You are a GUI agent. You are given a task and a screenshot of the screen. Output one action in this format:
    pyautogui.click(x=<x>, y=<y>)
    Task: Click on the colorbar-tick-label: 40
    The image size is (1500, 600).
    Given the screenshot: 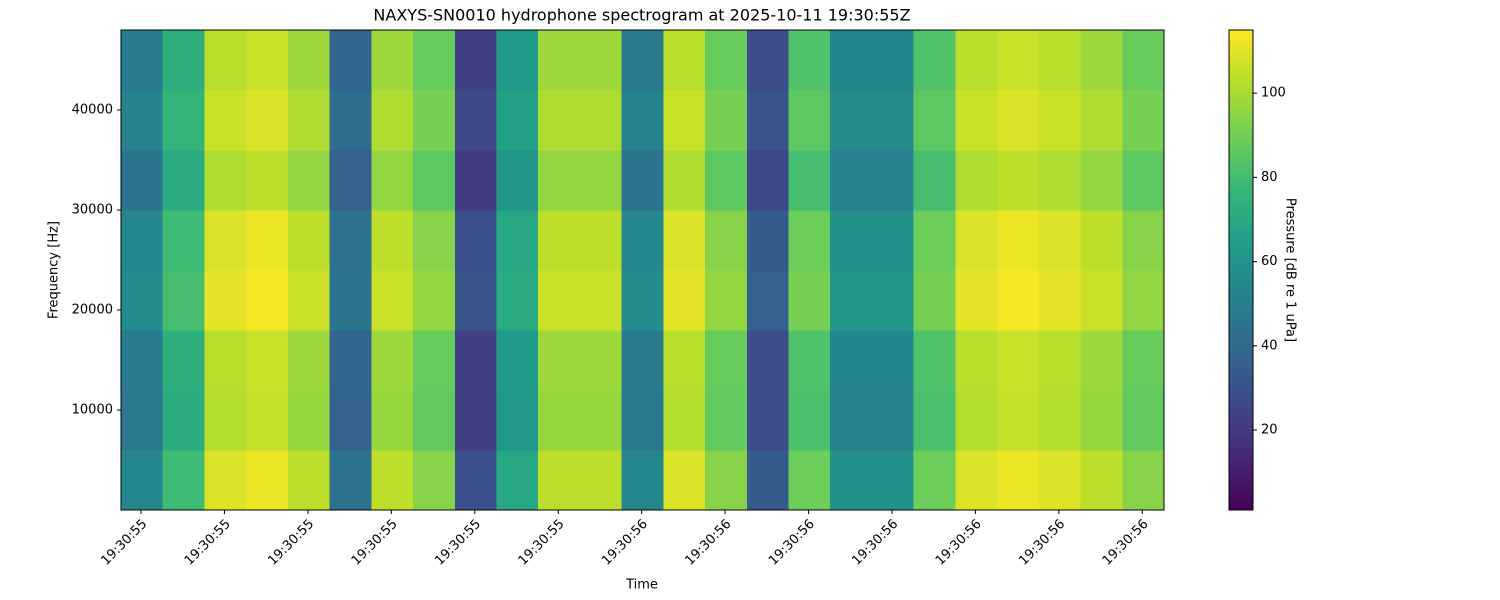 What is the action you would take?
    pyautogui.click(x=1269, y=345)
    